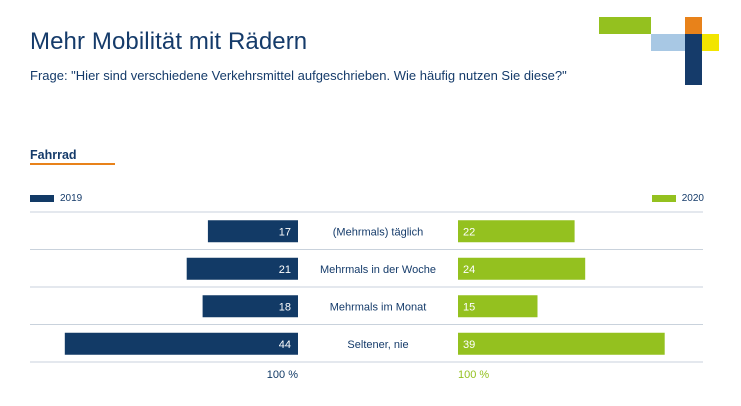 The image size is (741, 406). What do you see at coordinates (469, 345) in the screenshot?
I see `bar-value-2020: 39` at bounding box center [469, 345].